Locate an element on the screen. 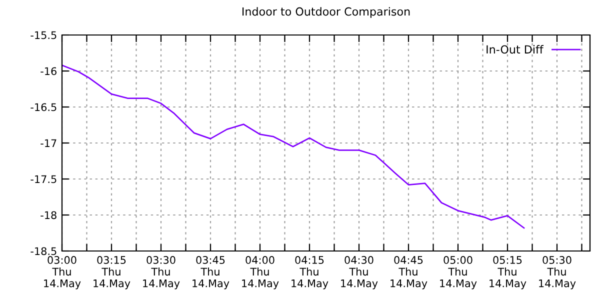 The image size is (610, 300). x-tick-label: 05:30 Thu 14.May is located at coordinates (557, 273).